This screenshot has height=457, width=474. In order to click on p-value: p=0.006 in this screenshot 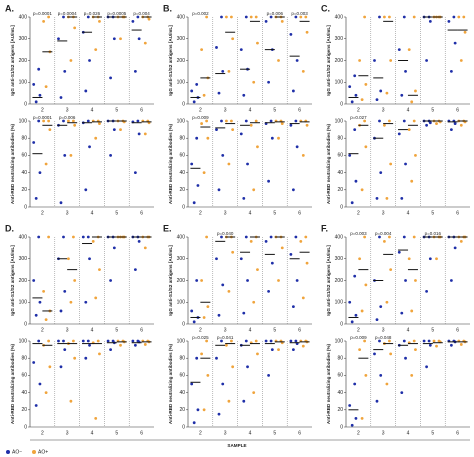, I will do `click(67, 117)`.